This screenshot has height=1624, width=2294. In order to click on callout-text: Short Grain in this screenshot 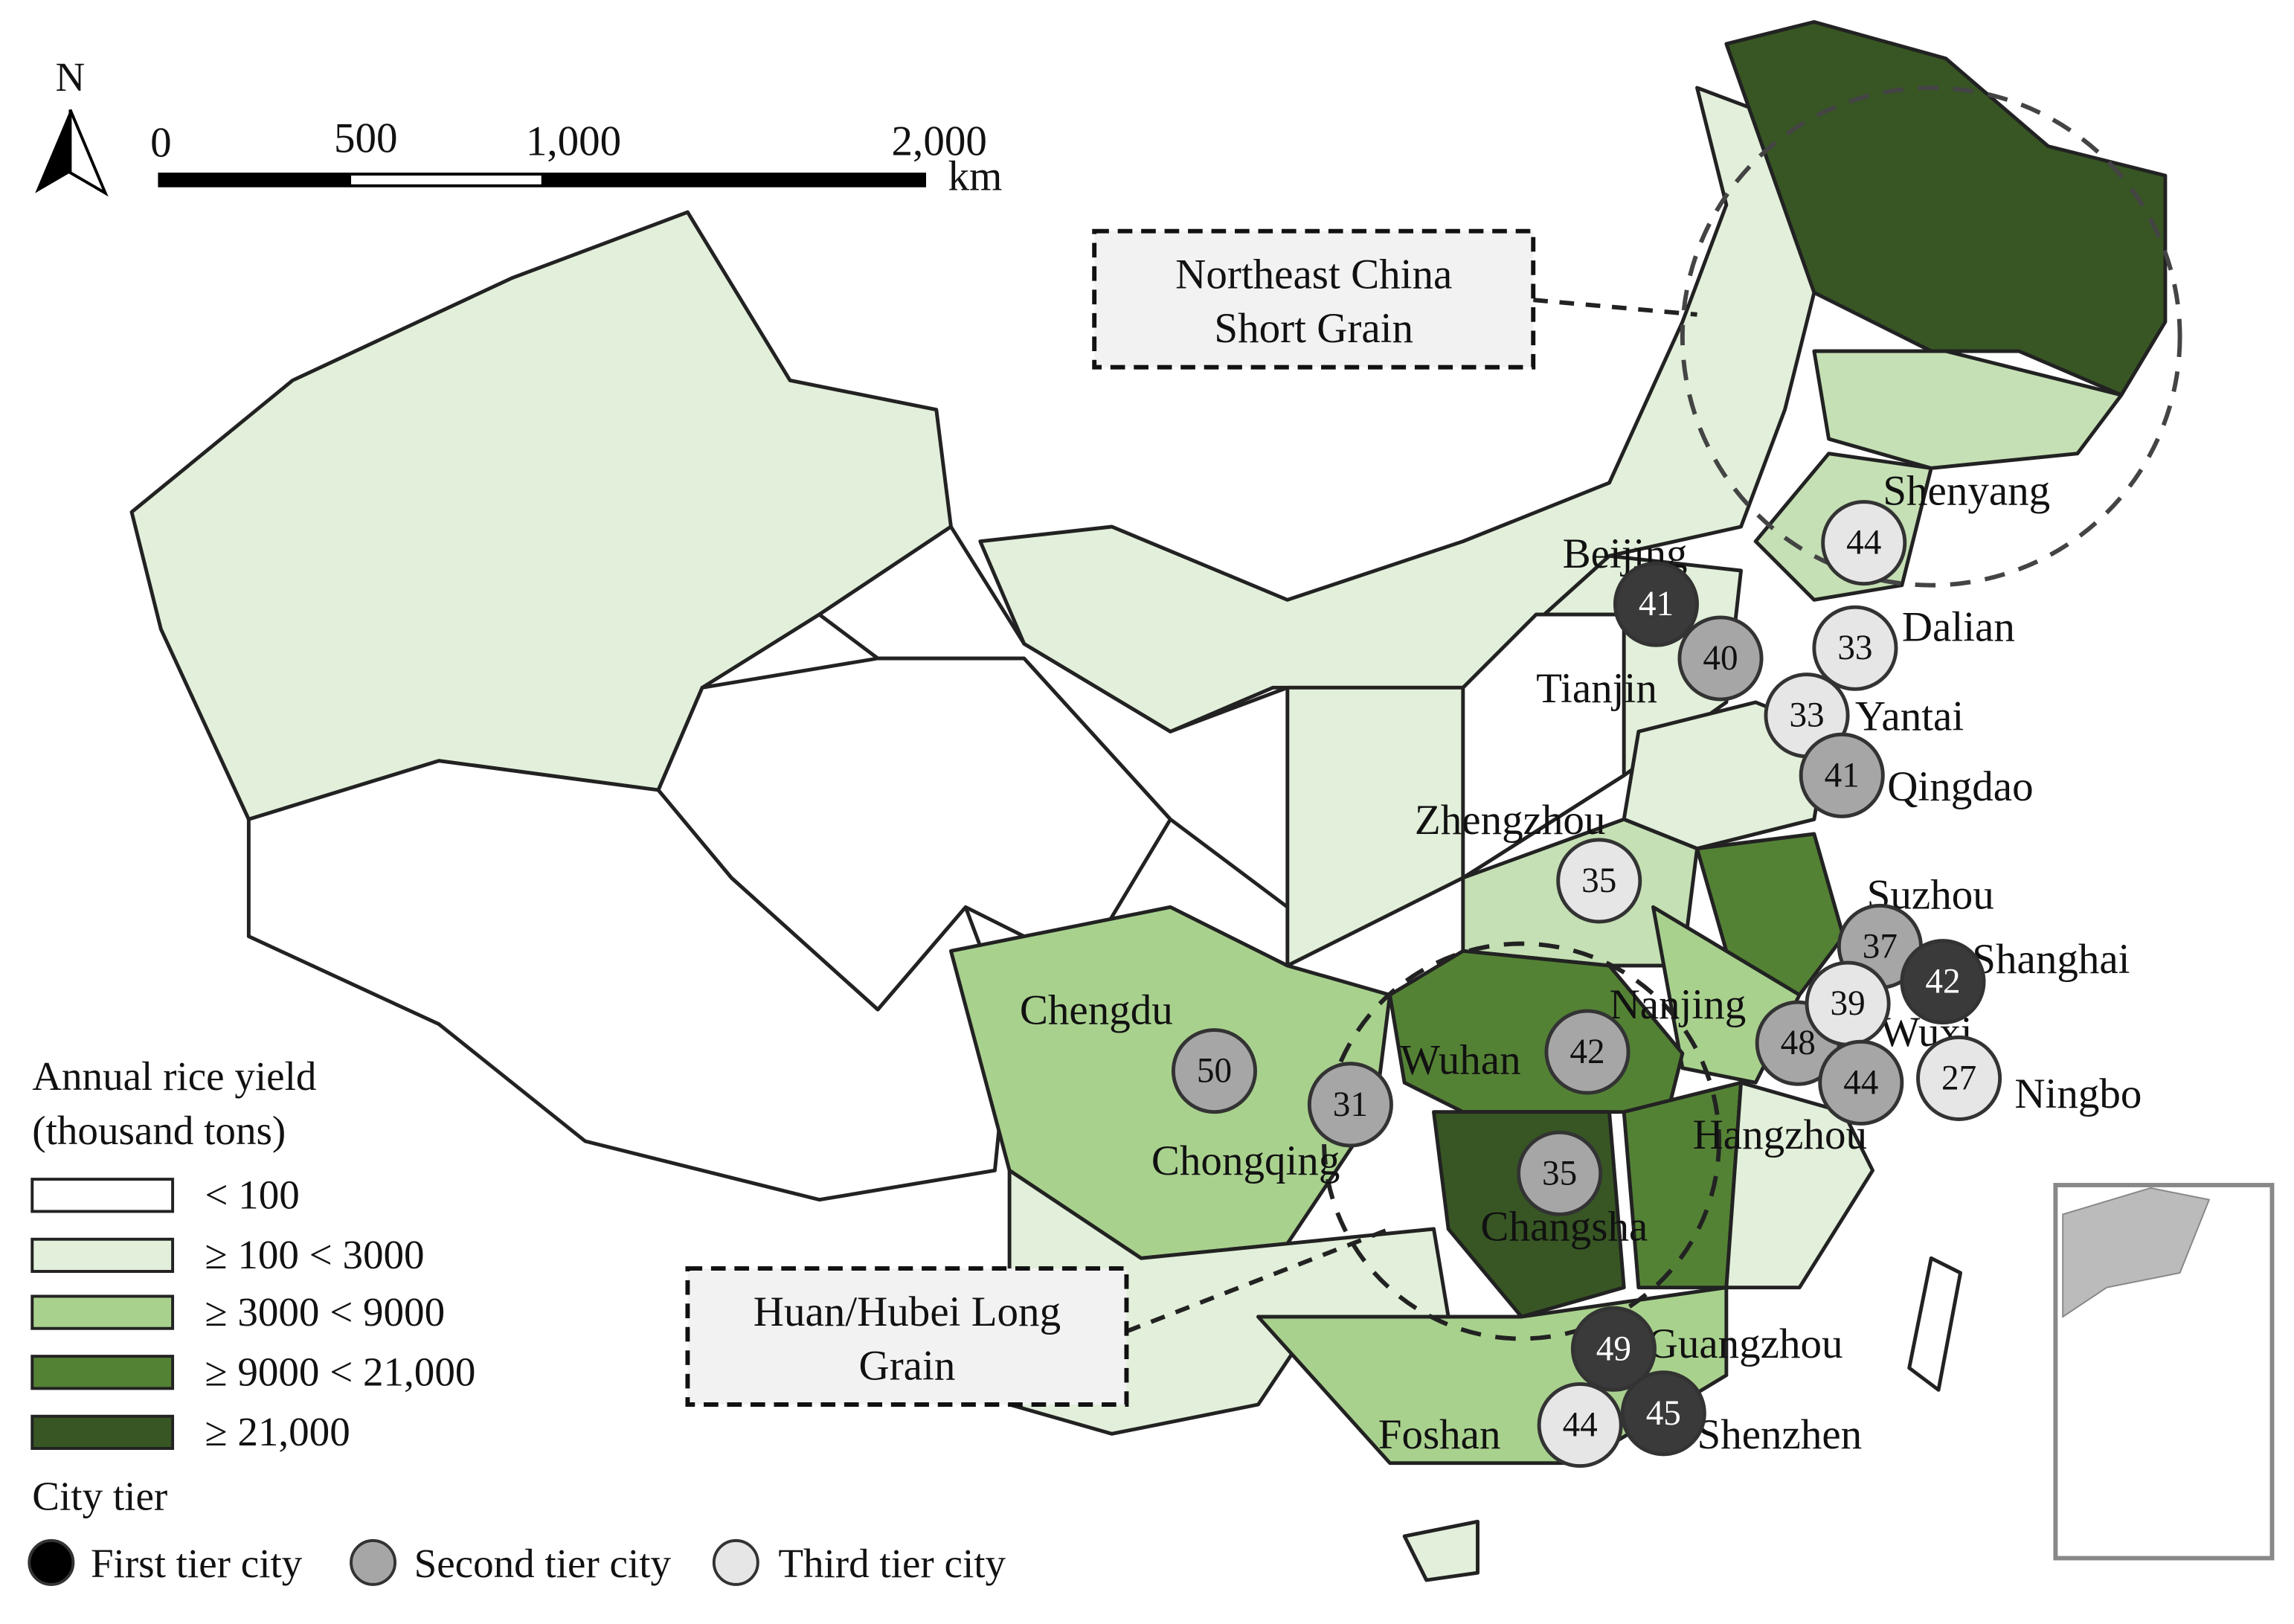, I will do `click(1314, 329)`.